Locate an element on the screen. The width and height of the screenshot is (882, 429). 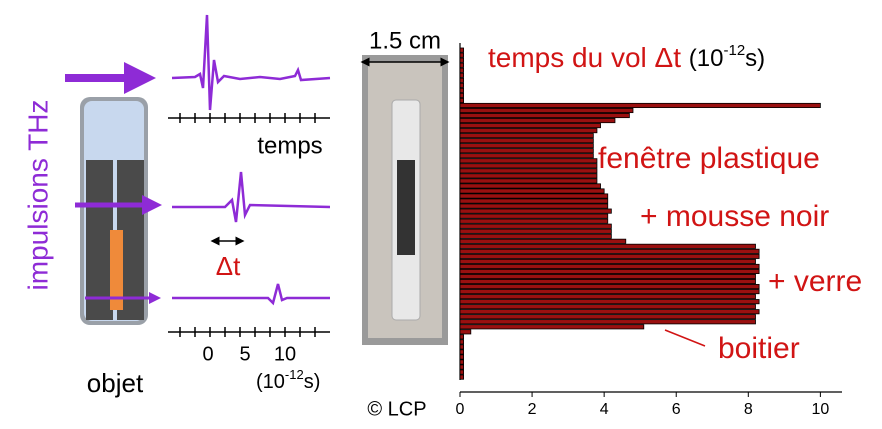
x-tick-label: 4 is located at coordinates (604, 409).